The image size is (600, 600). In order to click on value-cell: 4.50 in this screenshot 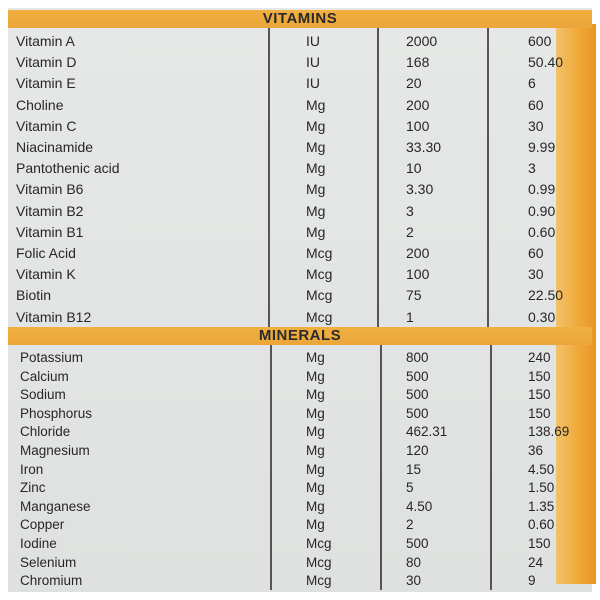, I will do `click(541, 469)`.